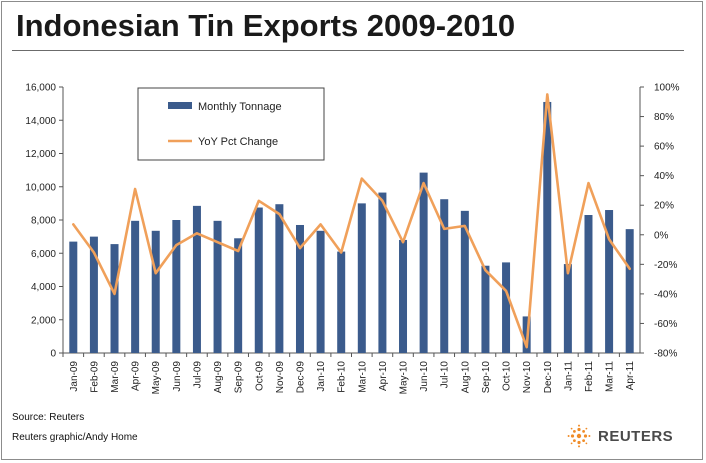 This screenshot has height=463, width=706. What do you see at coordinates (48, 417) in the screenshot?
I see `source-note: Source: Reuters` at bounding box center [48, 417].